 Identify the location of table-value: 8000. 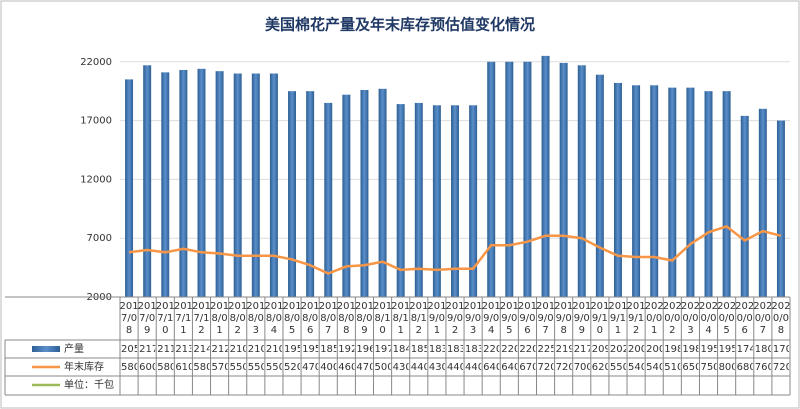
(731, 367).